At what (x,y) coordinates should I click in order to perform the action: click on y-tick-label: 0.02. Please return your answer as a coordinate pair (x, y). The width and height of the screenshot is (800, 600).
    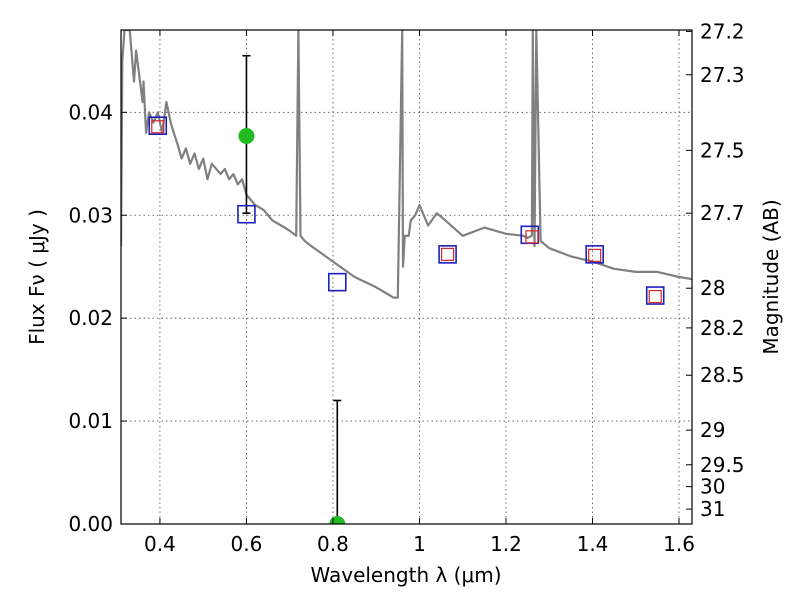
    Looking at the image, I should click on (90, 318).